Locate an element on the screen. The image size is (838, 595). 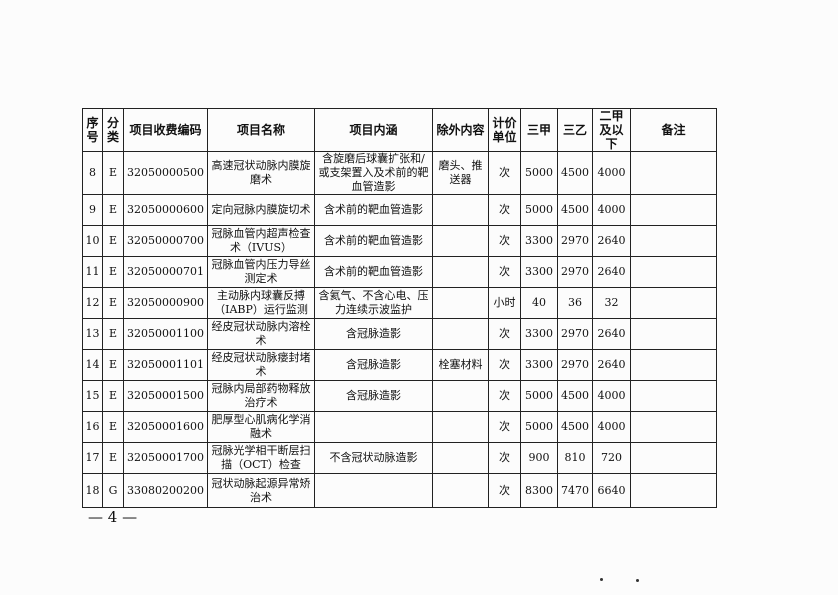
table-cell: 肥厚型心肌病化学消融术 is located at coordinates (261, 427).